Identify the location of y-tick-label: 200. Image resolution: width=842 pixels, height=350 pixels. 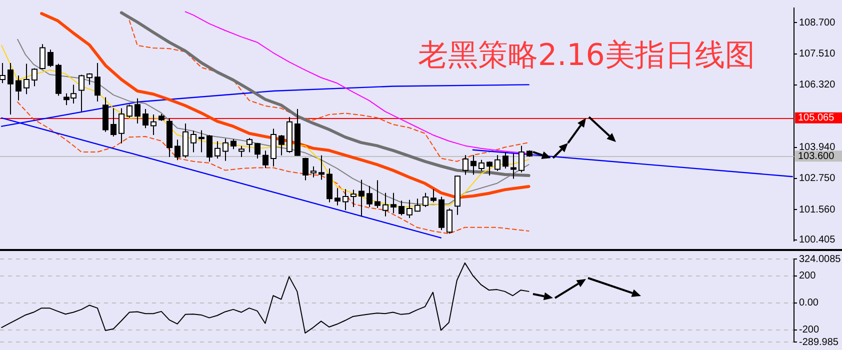
(807, 276).